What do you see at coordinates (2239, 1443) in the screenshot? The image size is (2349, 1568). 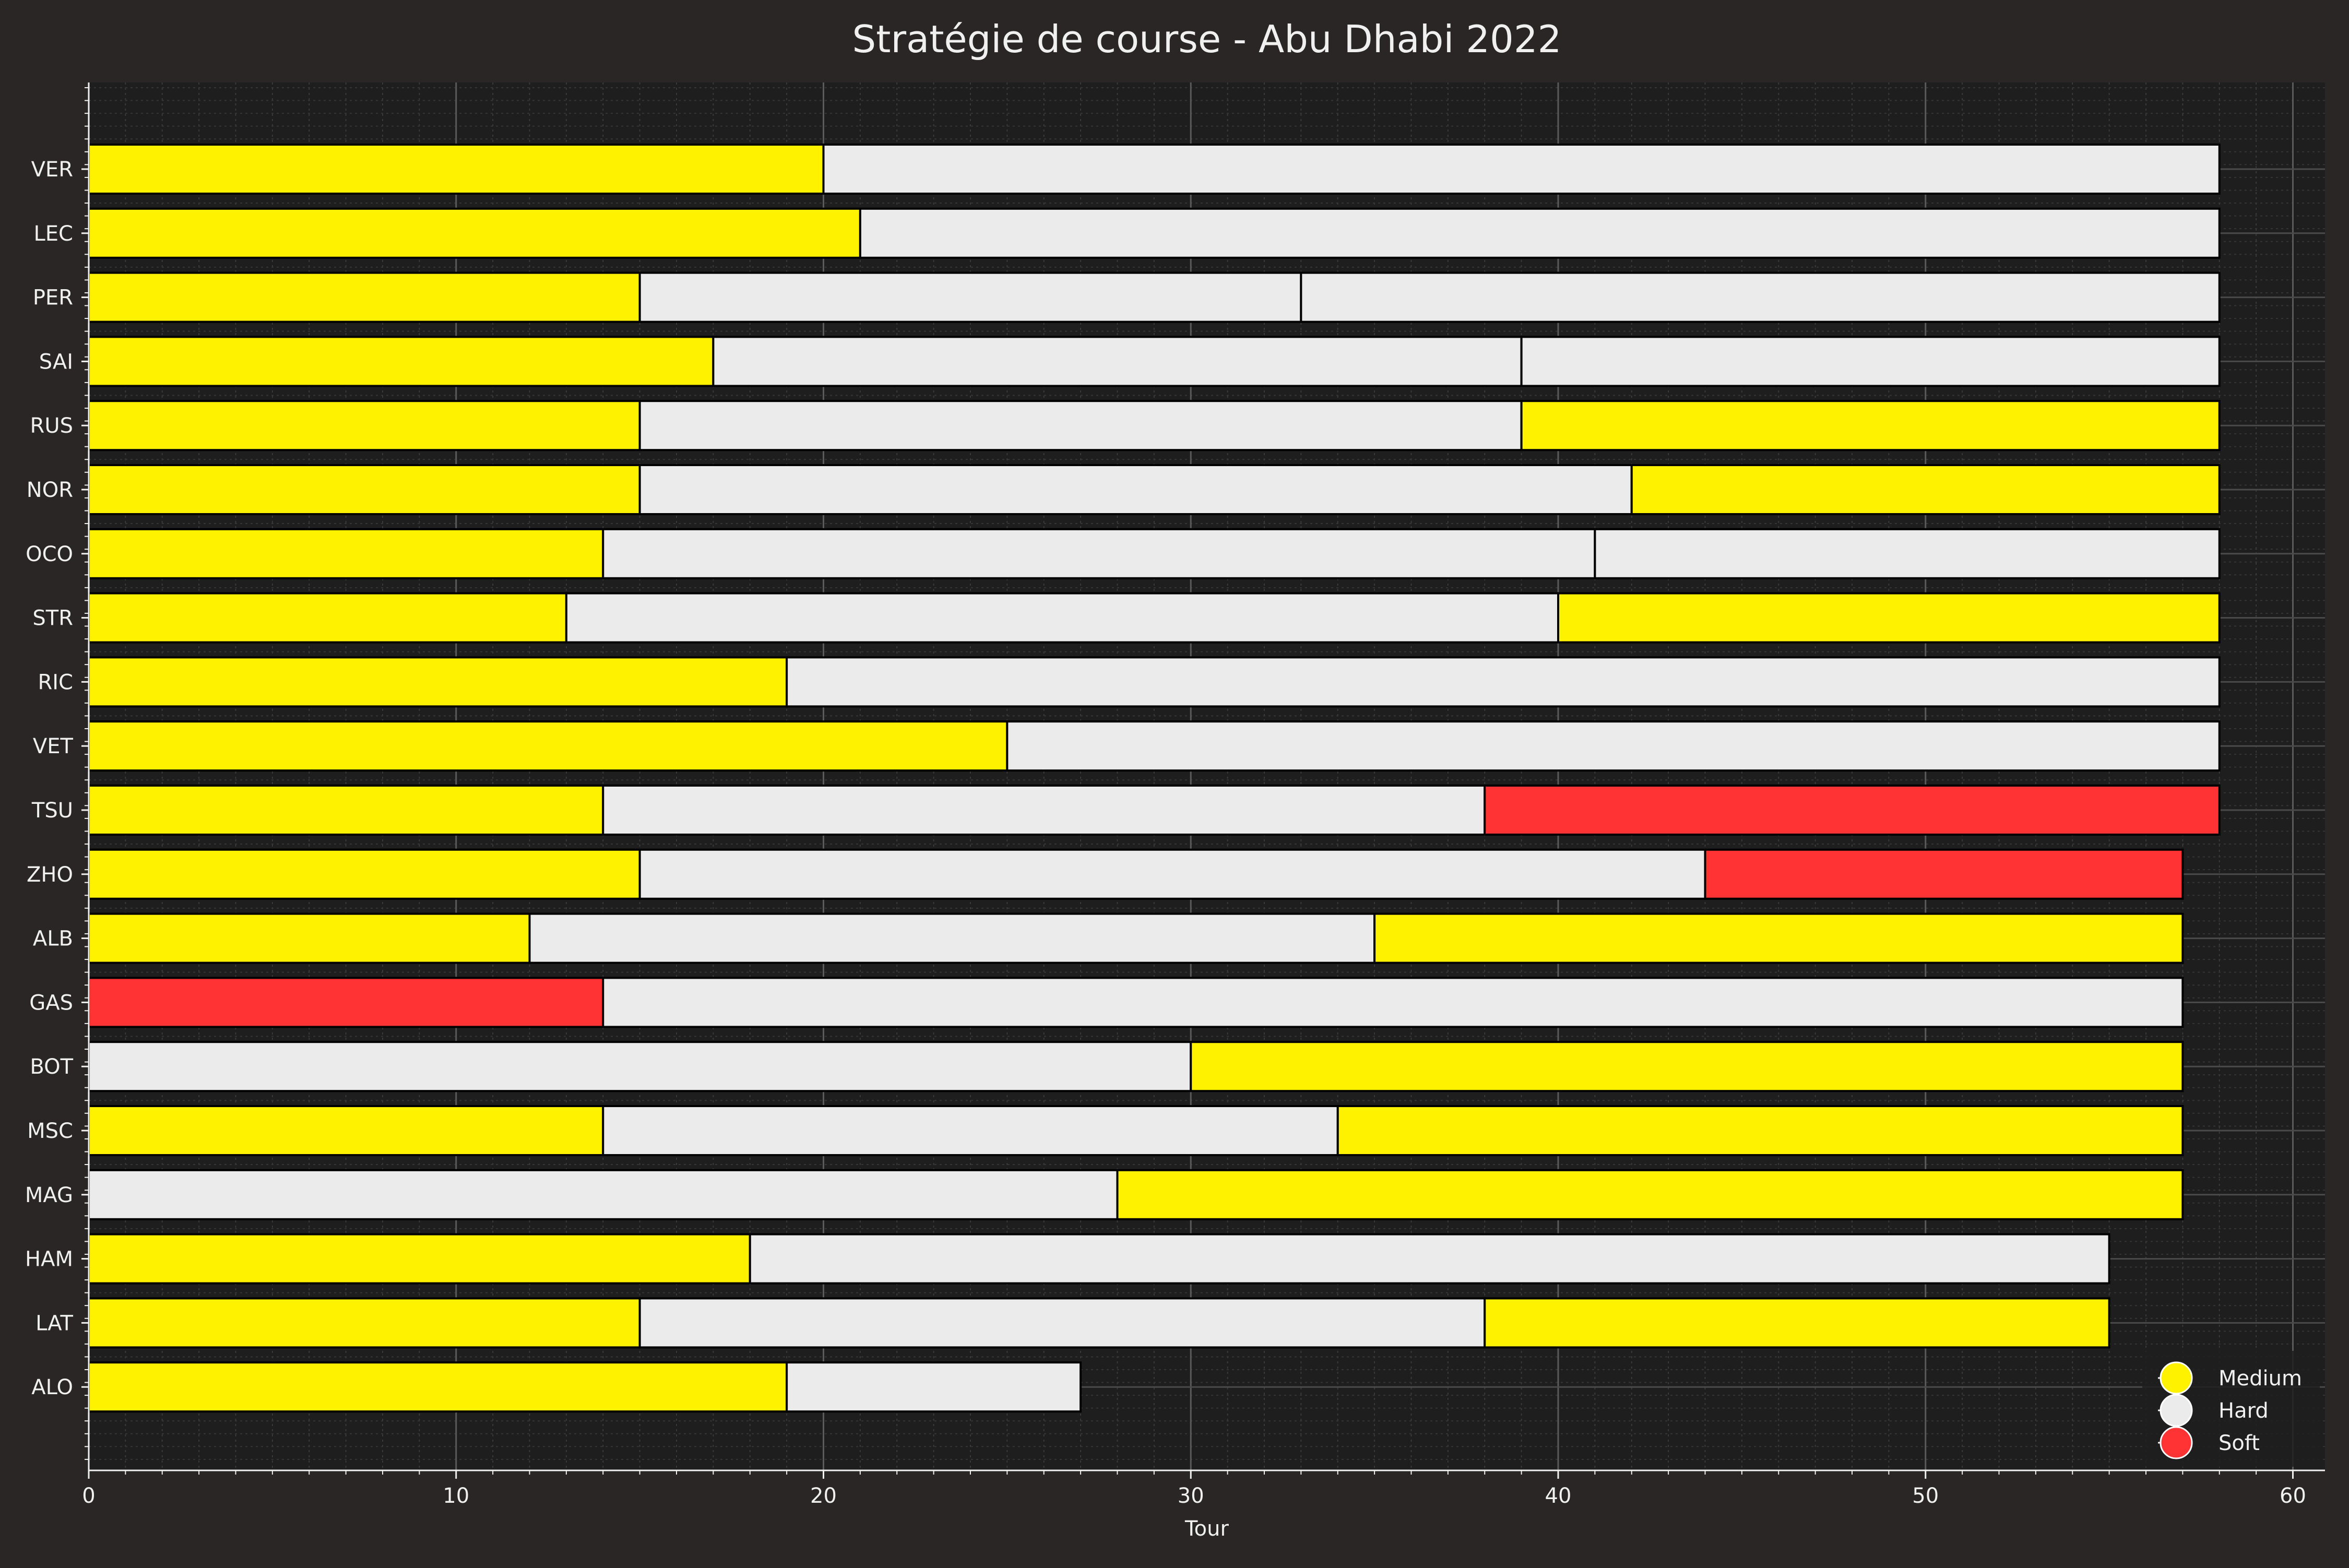 I see `legend-label: Soft` at bounding box center [2239, 1443].